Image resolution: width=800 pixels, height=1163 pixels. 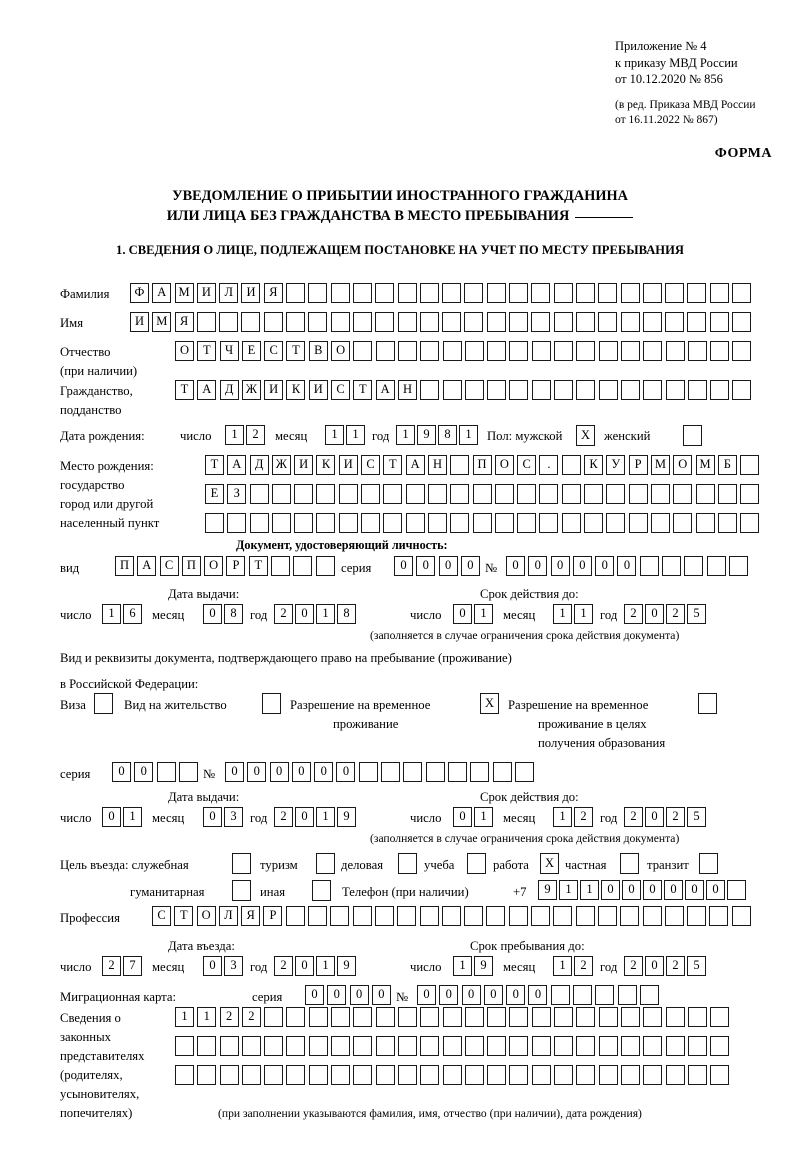 What do you see at coordinates (139, 293) in the screenshot?
I see `char-cell: Ф` at bounding box center [139, 293].